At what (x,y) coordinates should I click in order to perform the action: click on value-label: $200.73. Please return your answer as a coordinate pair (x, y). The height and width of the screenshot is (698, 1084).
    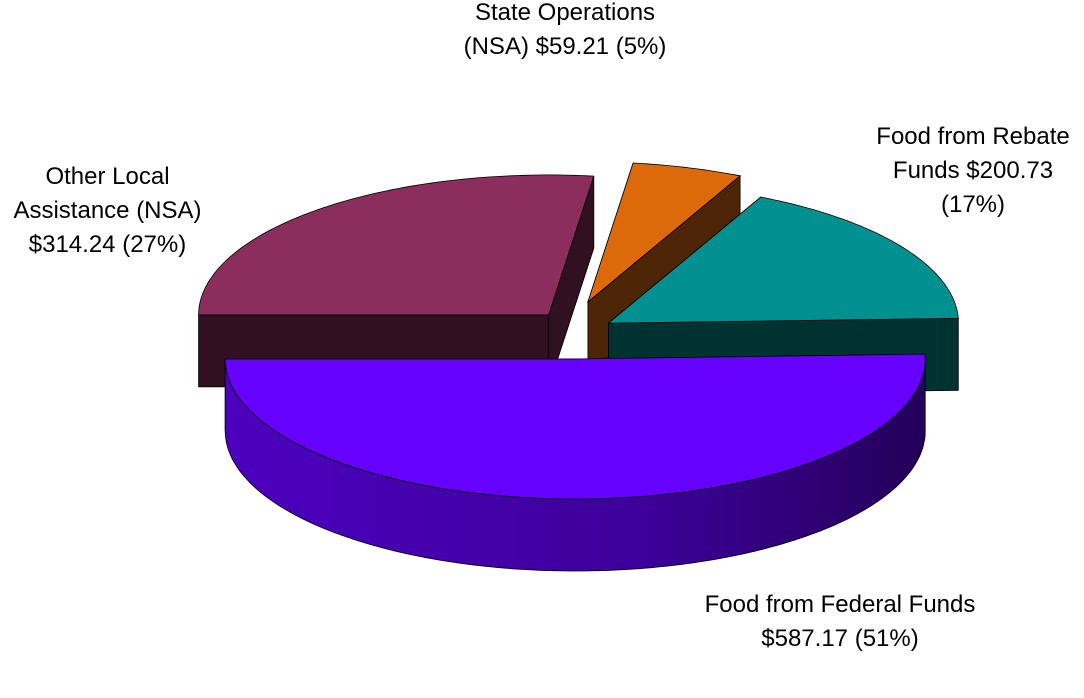
    Looking at the image, I should click on (1010, 170).